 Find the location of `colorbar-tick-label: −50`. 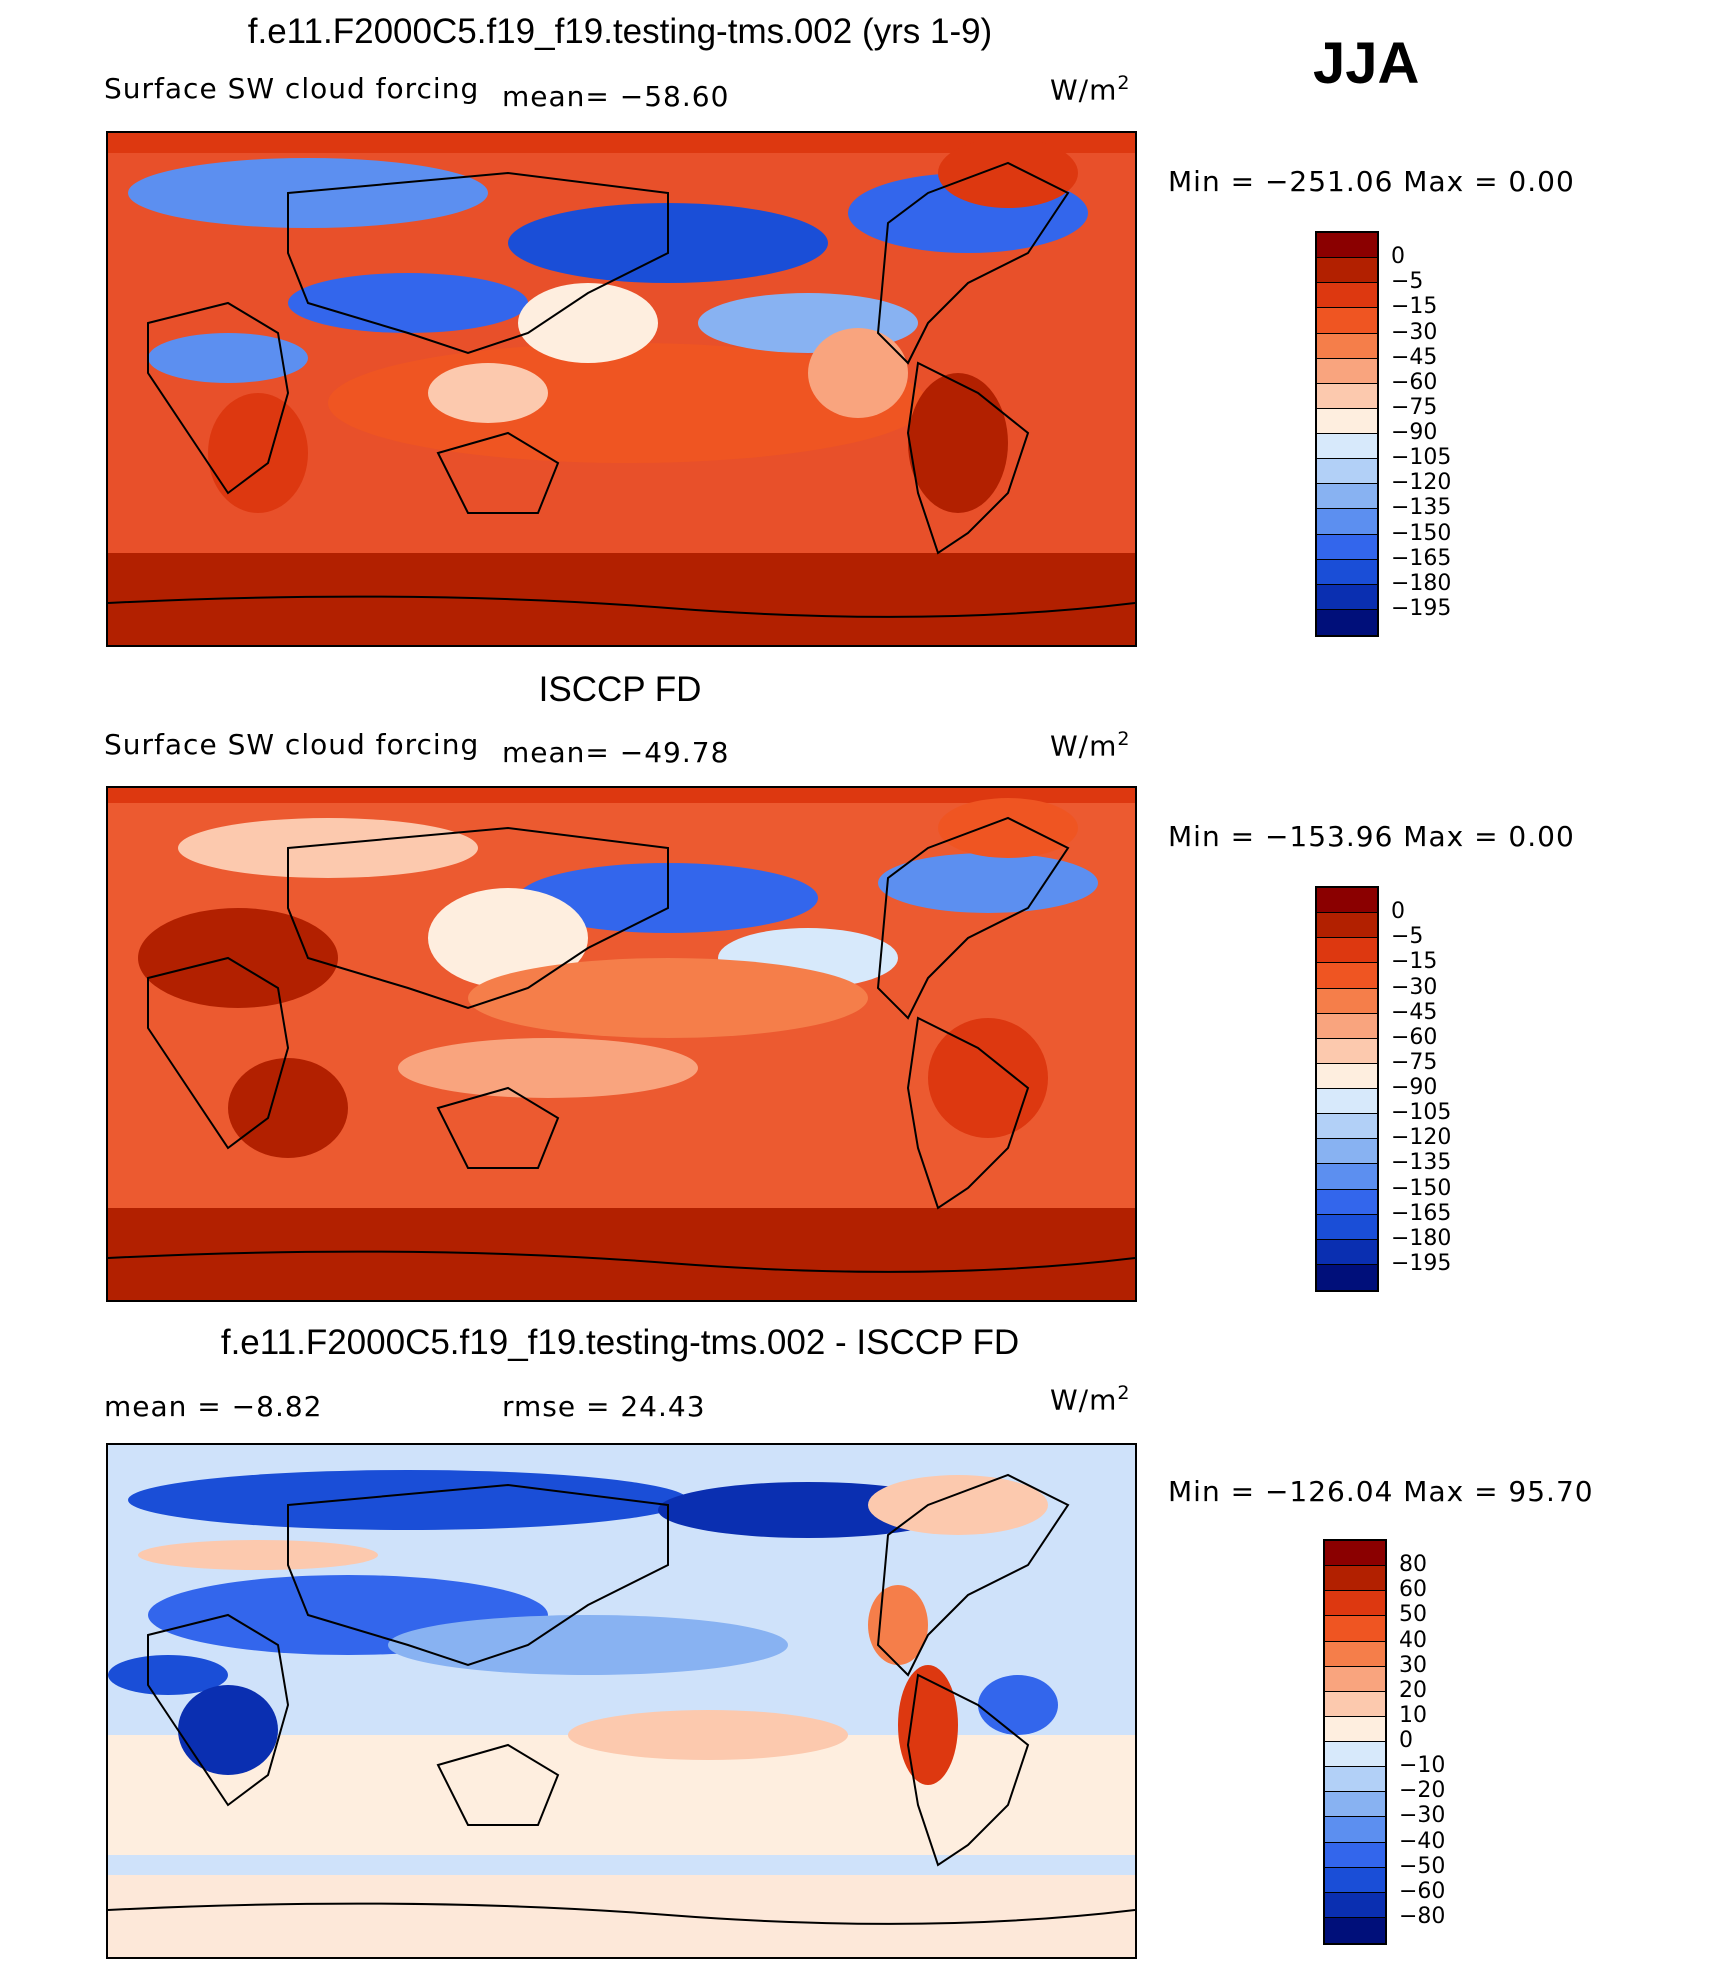

colorbar-tick-label: −50 is located at coordinates (1422, 1866).